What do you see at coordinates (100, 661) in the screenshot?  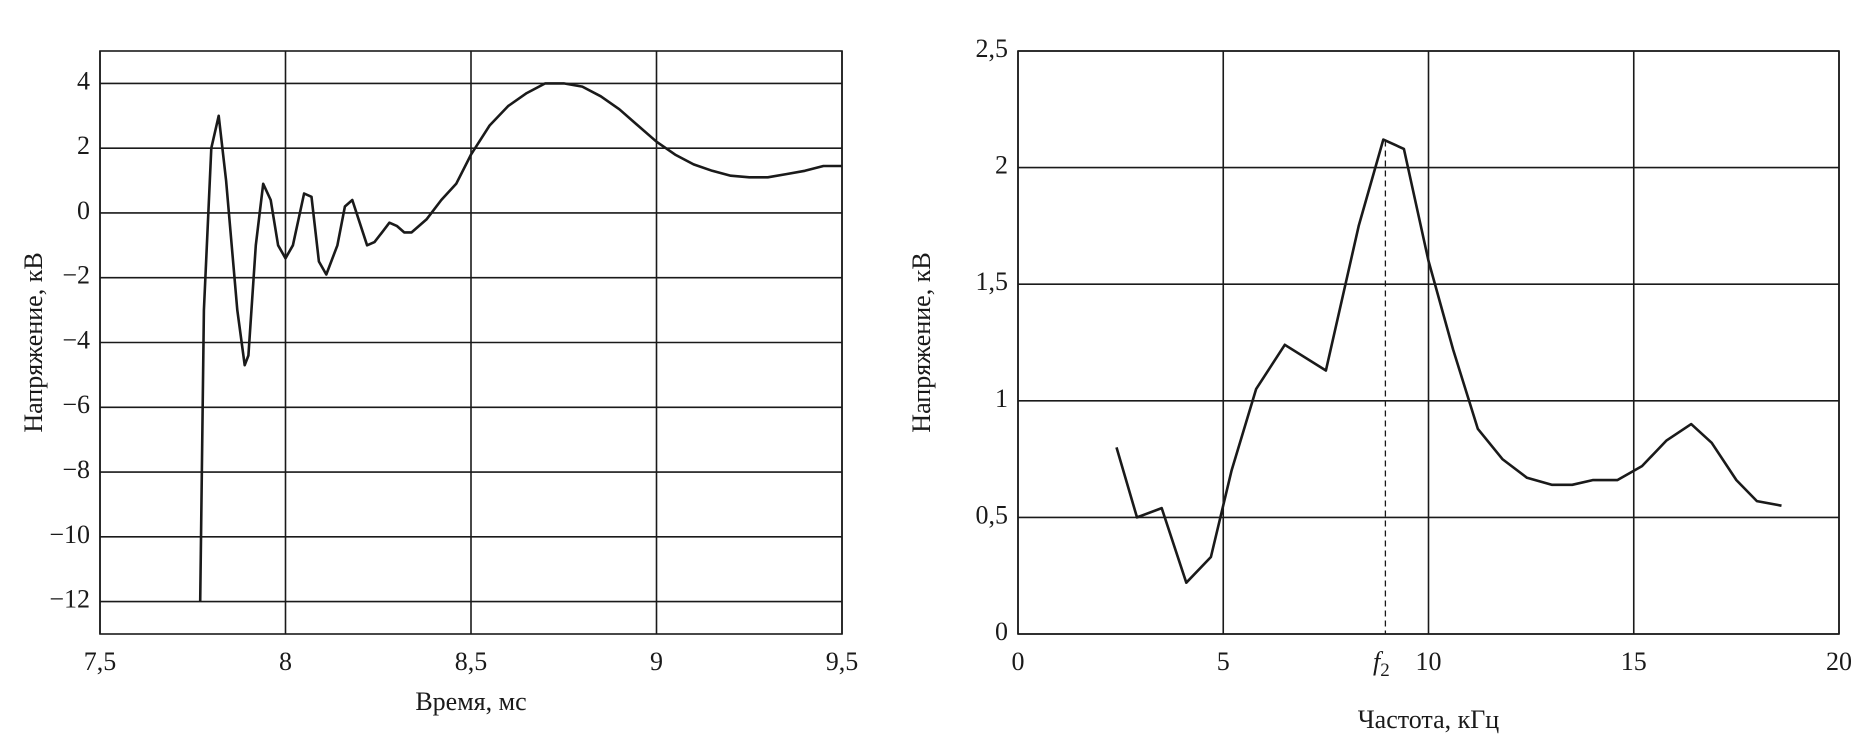 I see `x-tick-label: 7,5` at bounding box center [100, 661].